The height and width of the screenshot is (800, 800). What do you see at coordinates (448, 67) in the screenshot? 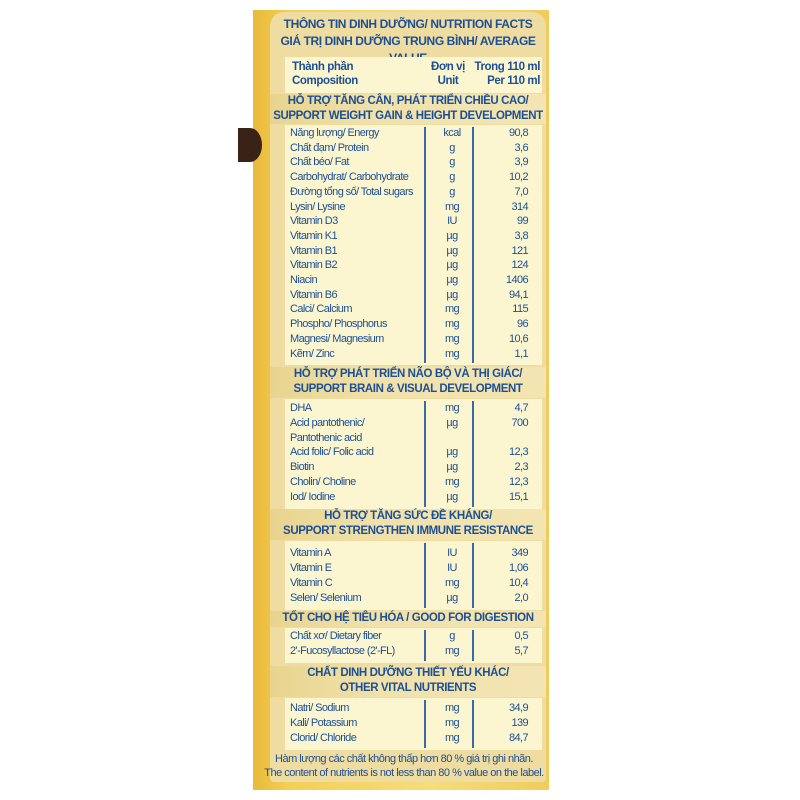
I see `header-label: Đơn vị` at bounding box center [448, 67].